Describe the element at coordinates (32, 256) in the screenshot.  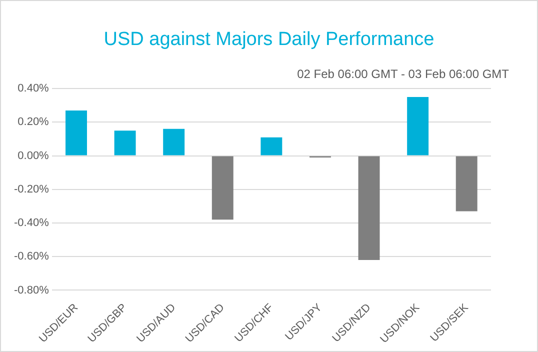
I see `y-tick-label: -0.60%` at that location.